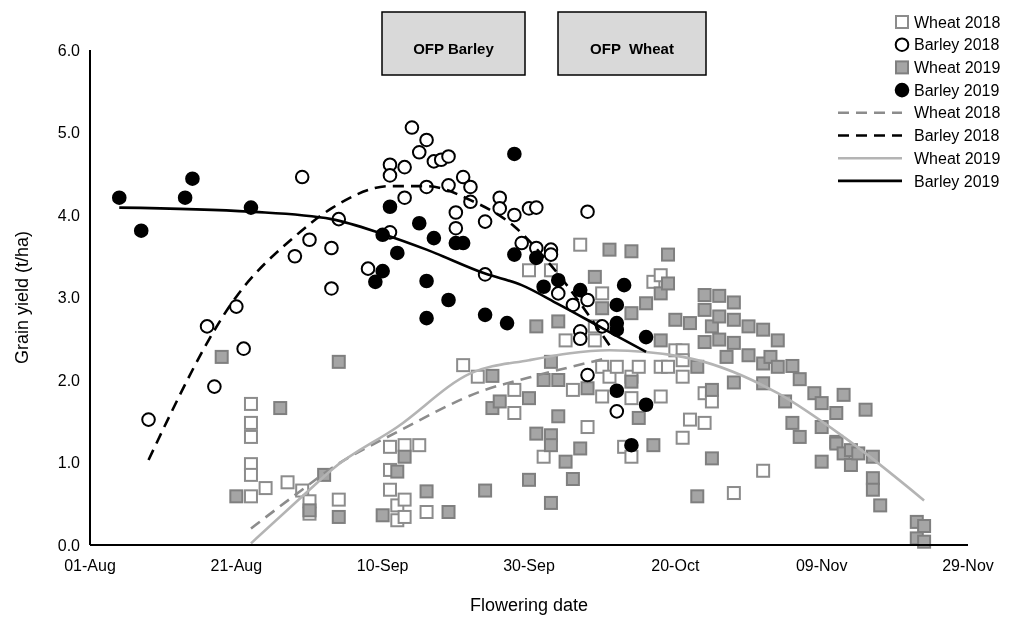 The width and height of the screenshot is (1035, 630). Describe the element at coordinates (821, 565) in the screenshot. I see `x-tick-label: 09-Nov` at that location.